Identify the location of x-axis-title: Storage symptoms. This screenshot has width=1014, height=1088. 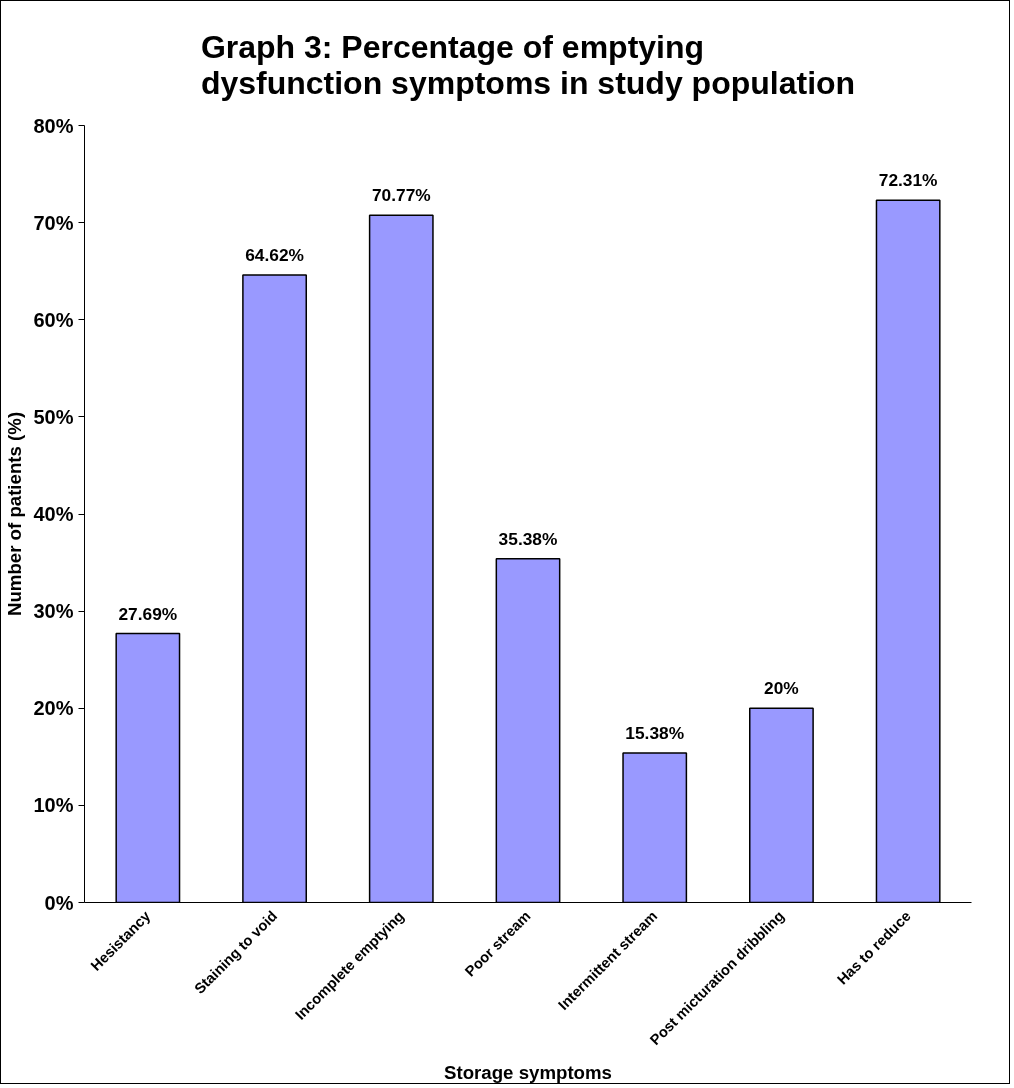
(528, 1072).